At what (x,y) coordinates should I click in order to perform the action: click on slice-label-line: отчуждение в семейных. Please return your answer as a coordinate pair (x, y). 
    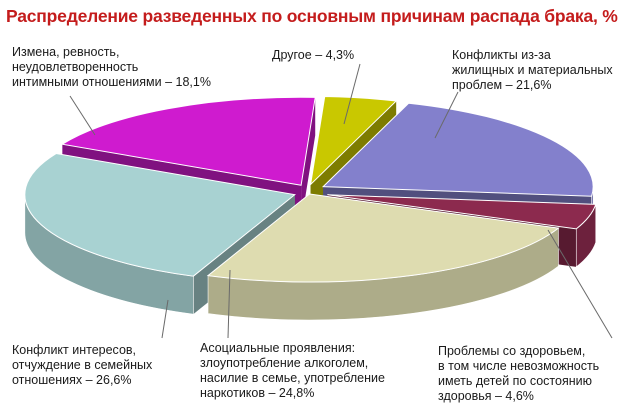
    Looking at the image, I should click on (82, 365).